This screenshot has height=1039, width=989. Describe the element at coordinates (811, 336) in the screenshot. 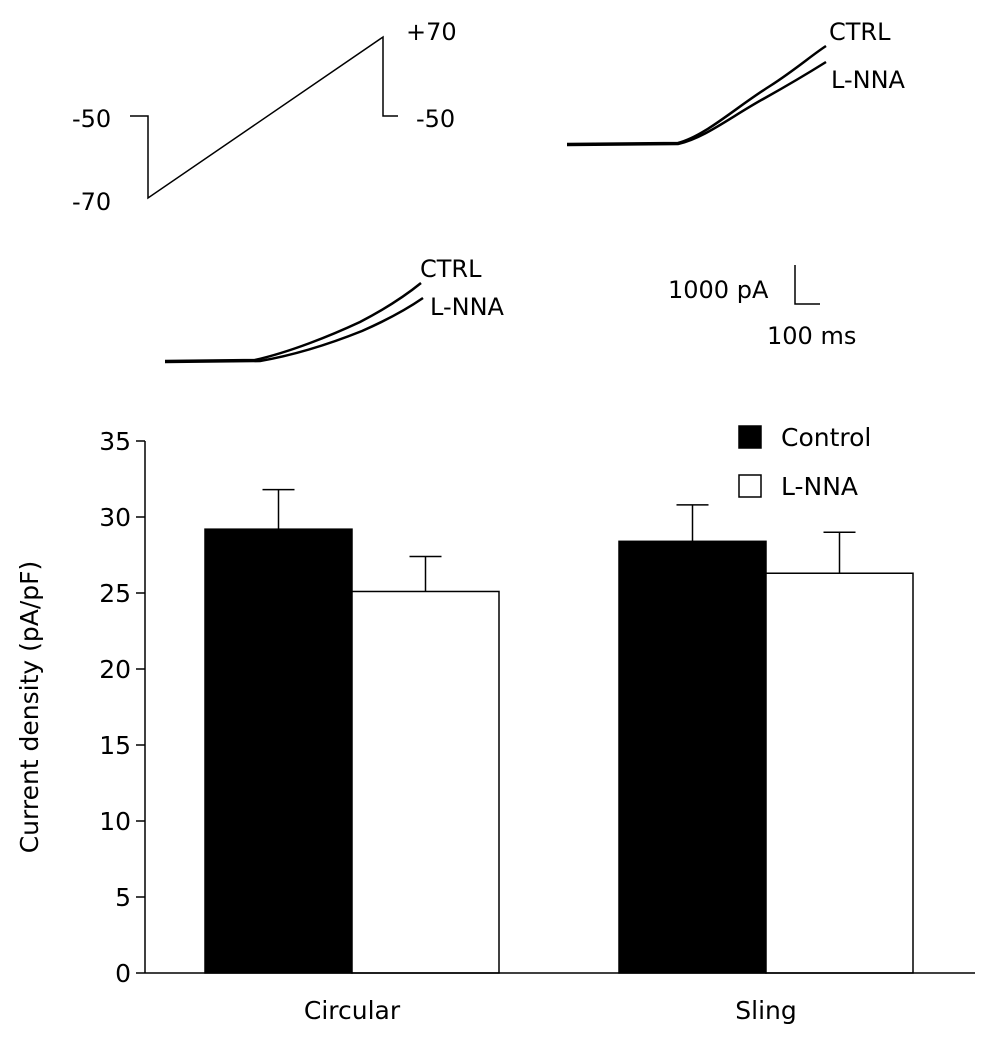

I see `scale-bar-time-label: 100 ms` at that location.